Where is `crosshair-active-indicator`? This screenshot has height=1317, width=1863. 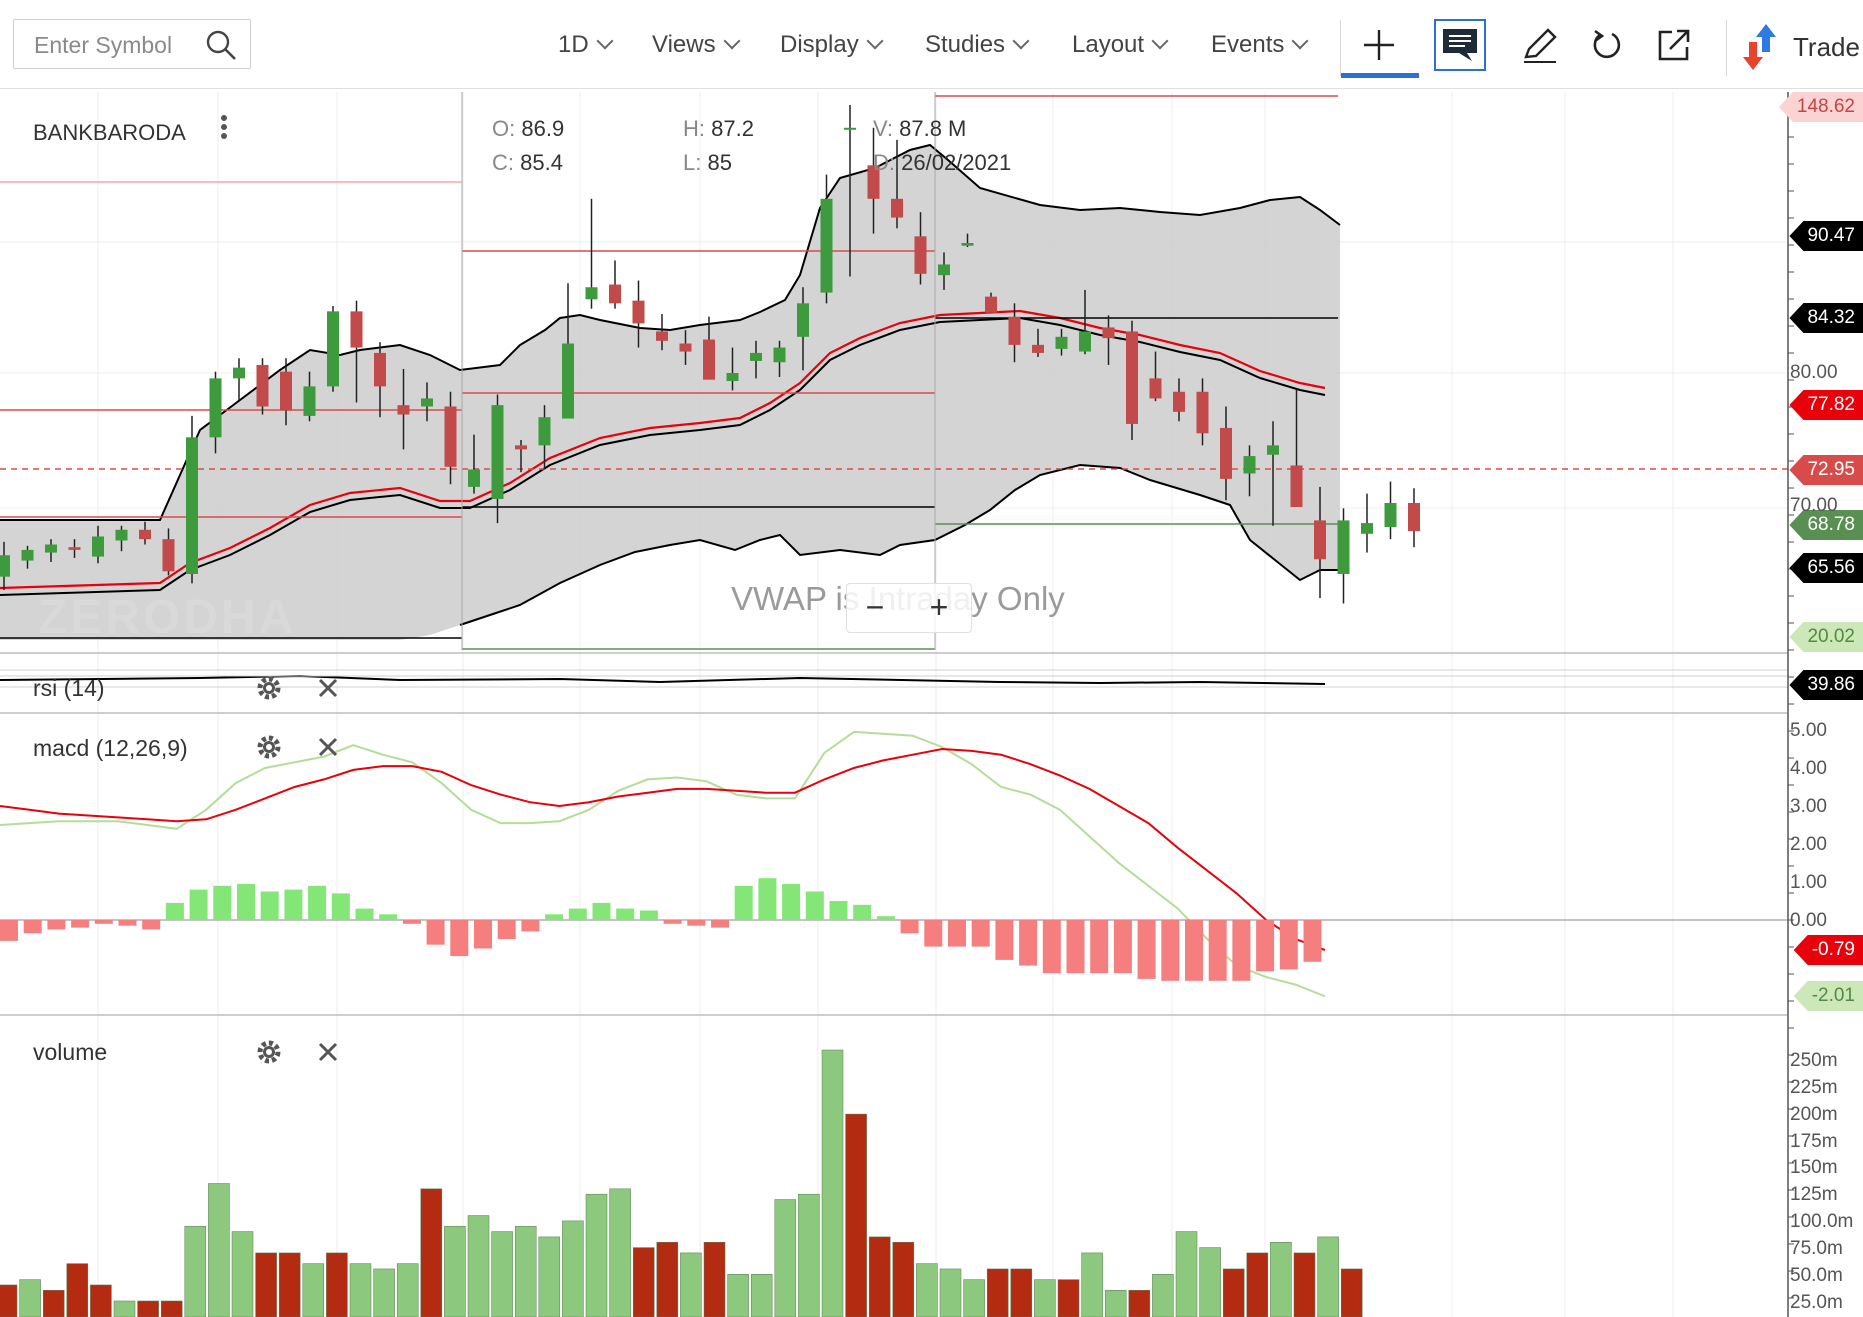
crosshair-active-indicator is located at coordinates (1380, 75).